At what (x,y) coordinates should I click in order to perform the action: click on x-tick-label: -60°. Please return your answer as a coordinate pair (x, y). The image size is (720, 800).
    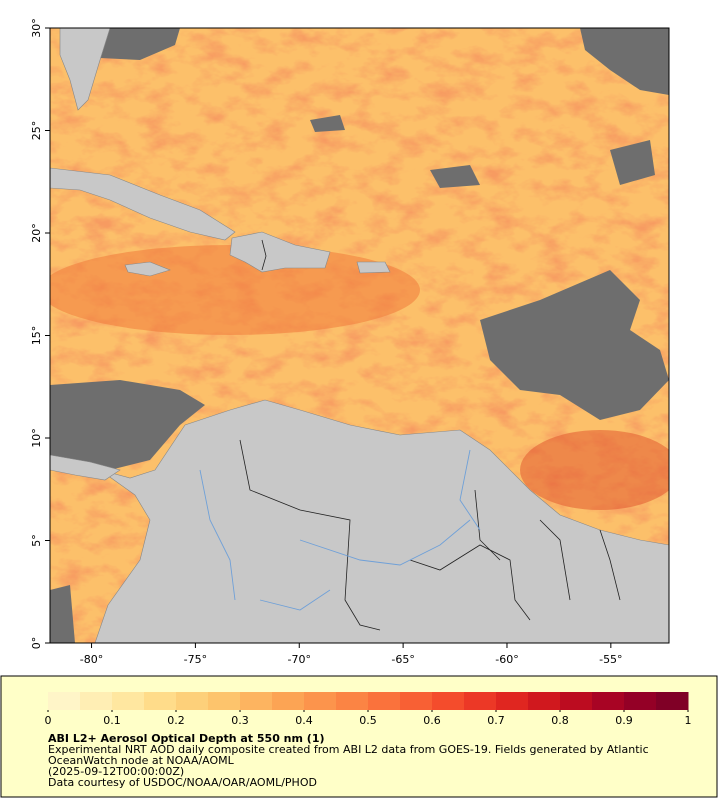
    Looking at the image, I should click on (506, 659).